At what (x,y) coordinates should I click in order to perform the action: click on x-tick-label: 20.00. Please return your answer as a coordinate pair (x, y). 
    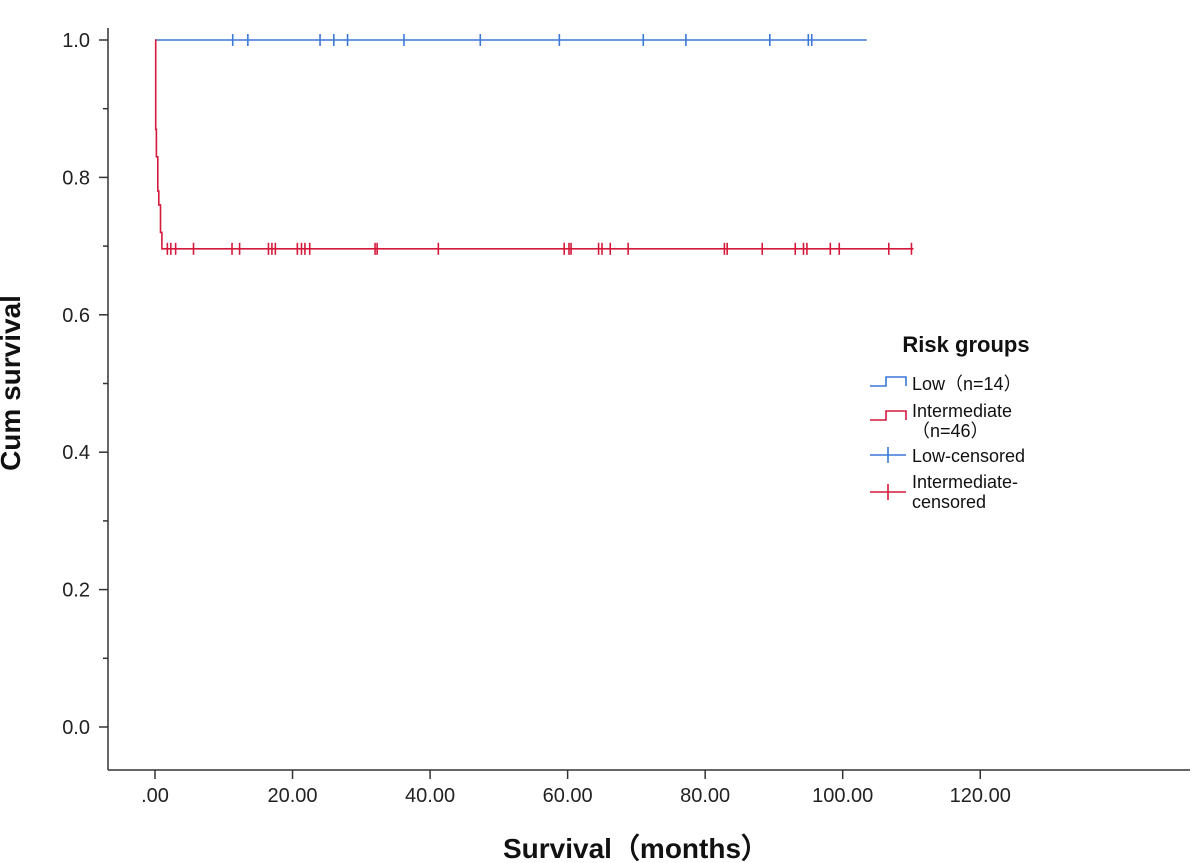
    Looking at the image, I should click on (293, 796).